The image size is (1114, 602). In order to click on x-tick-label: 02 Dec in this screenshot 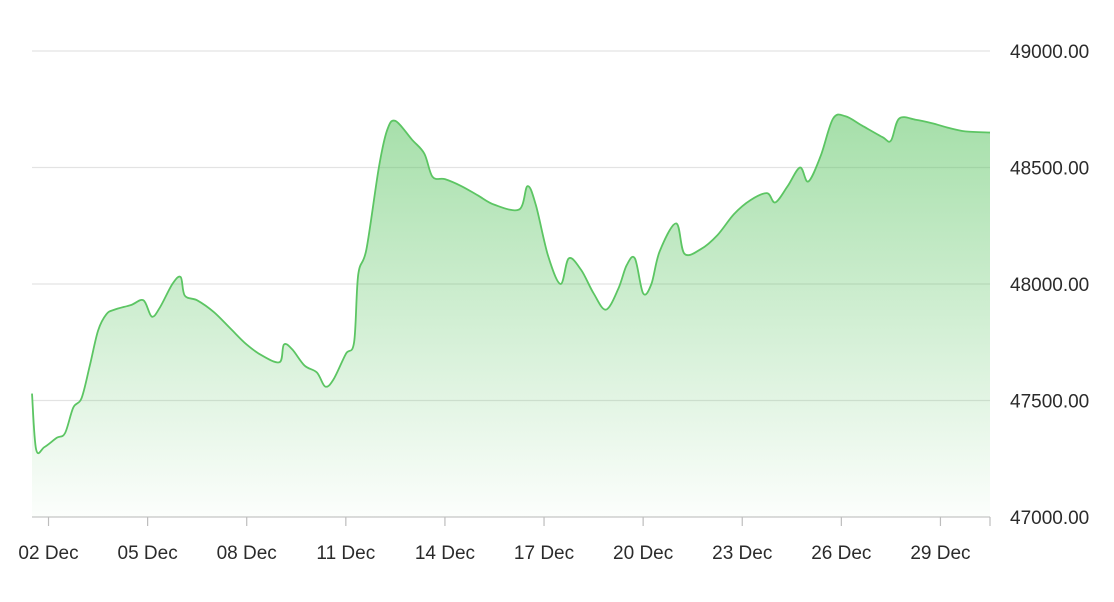, I will do `click(48, 553)`.